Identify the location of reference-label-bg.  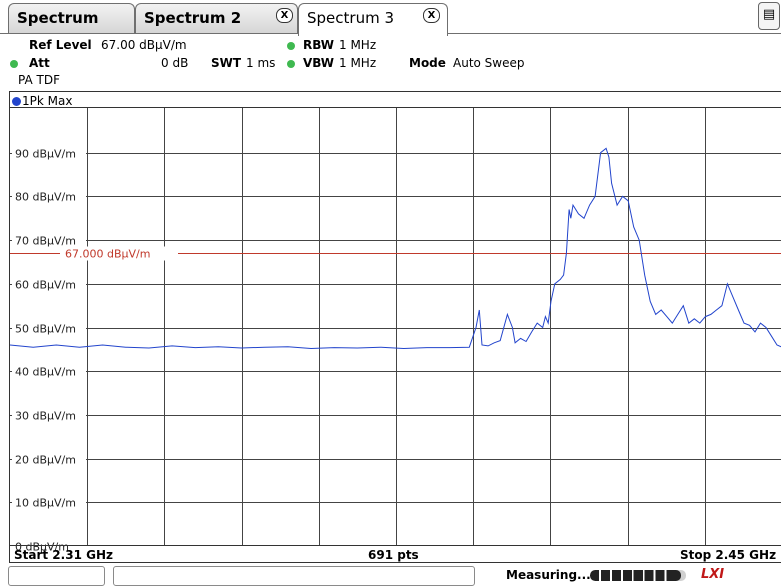
(119, 253).